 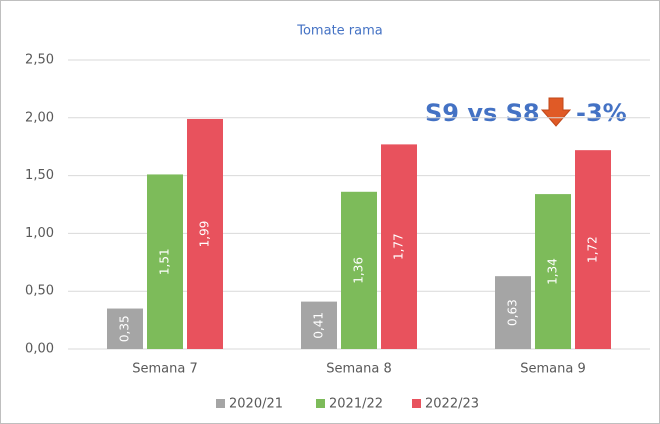 I want to click on y-tick-label: 1,00, so click(x=39, y=233).